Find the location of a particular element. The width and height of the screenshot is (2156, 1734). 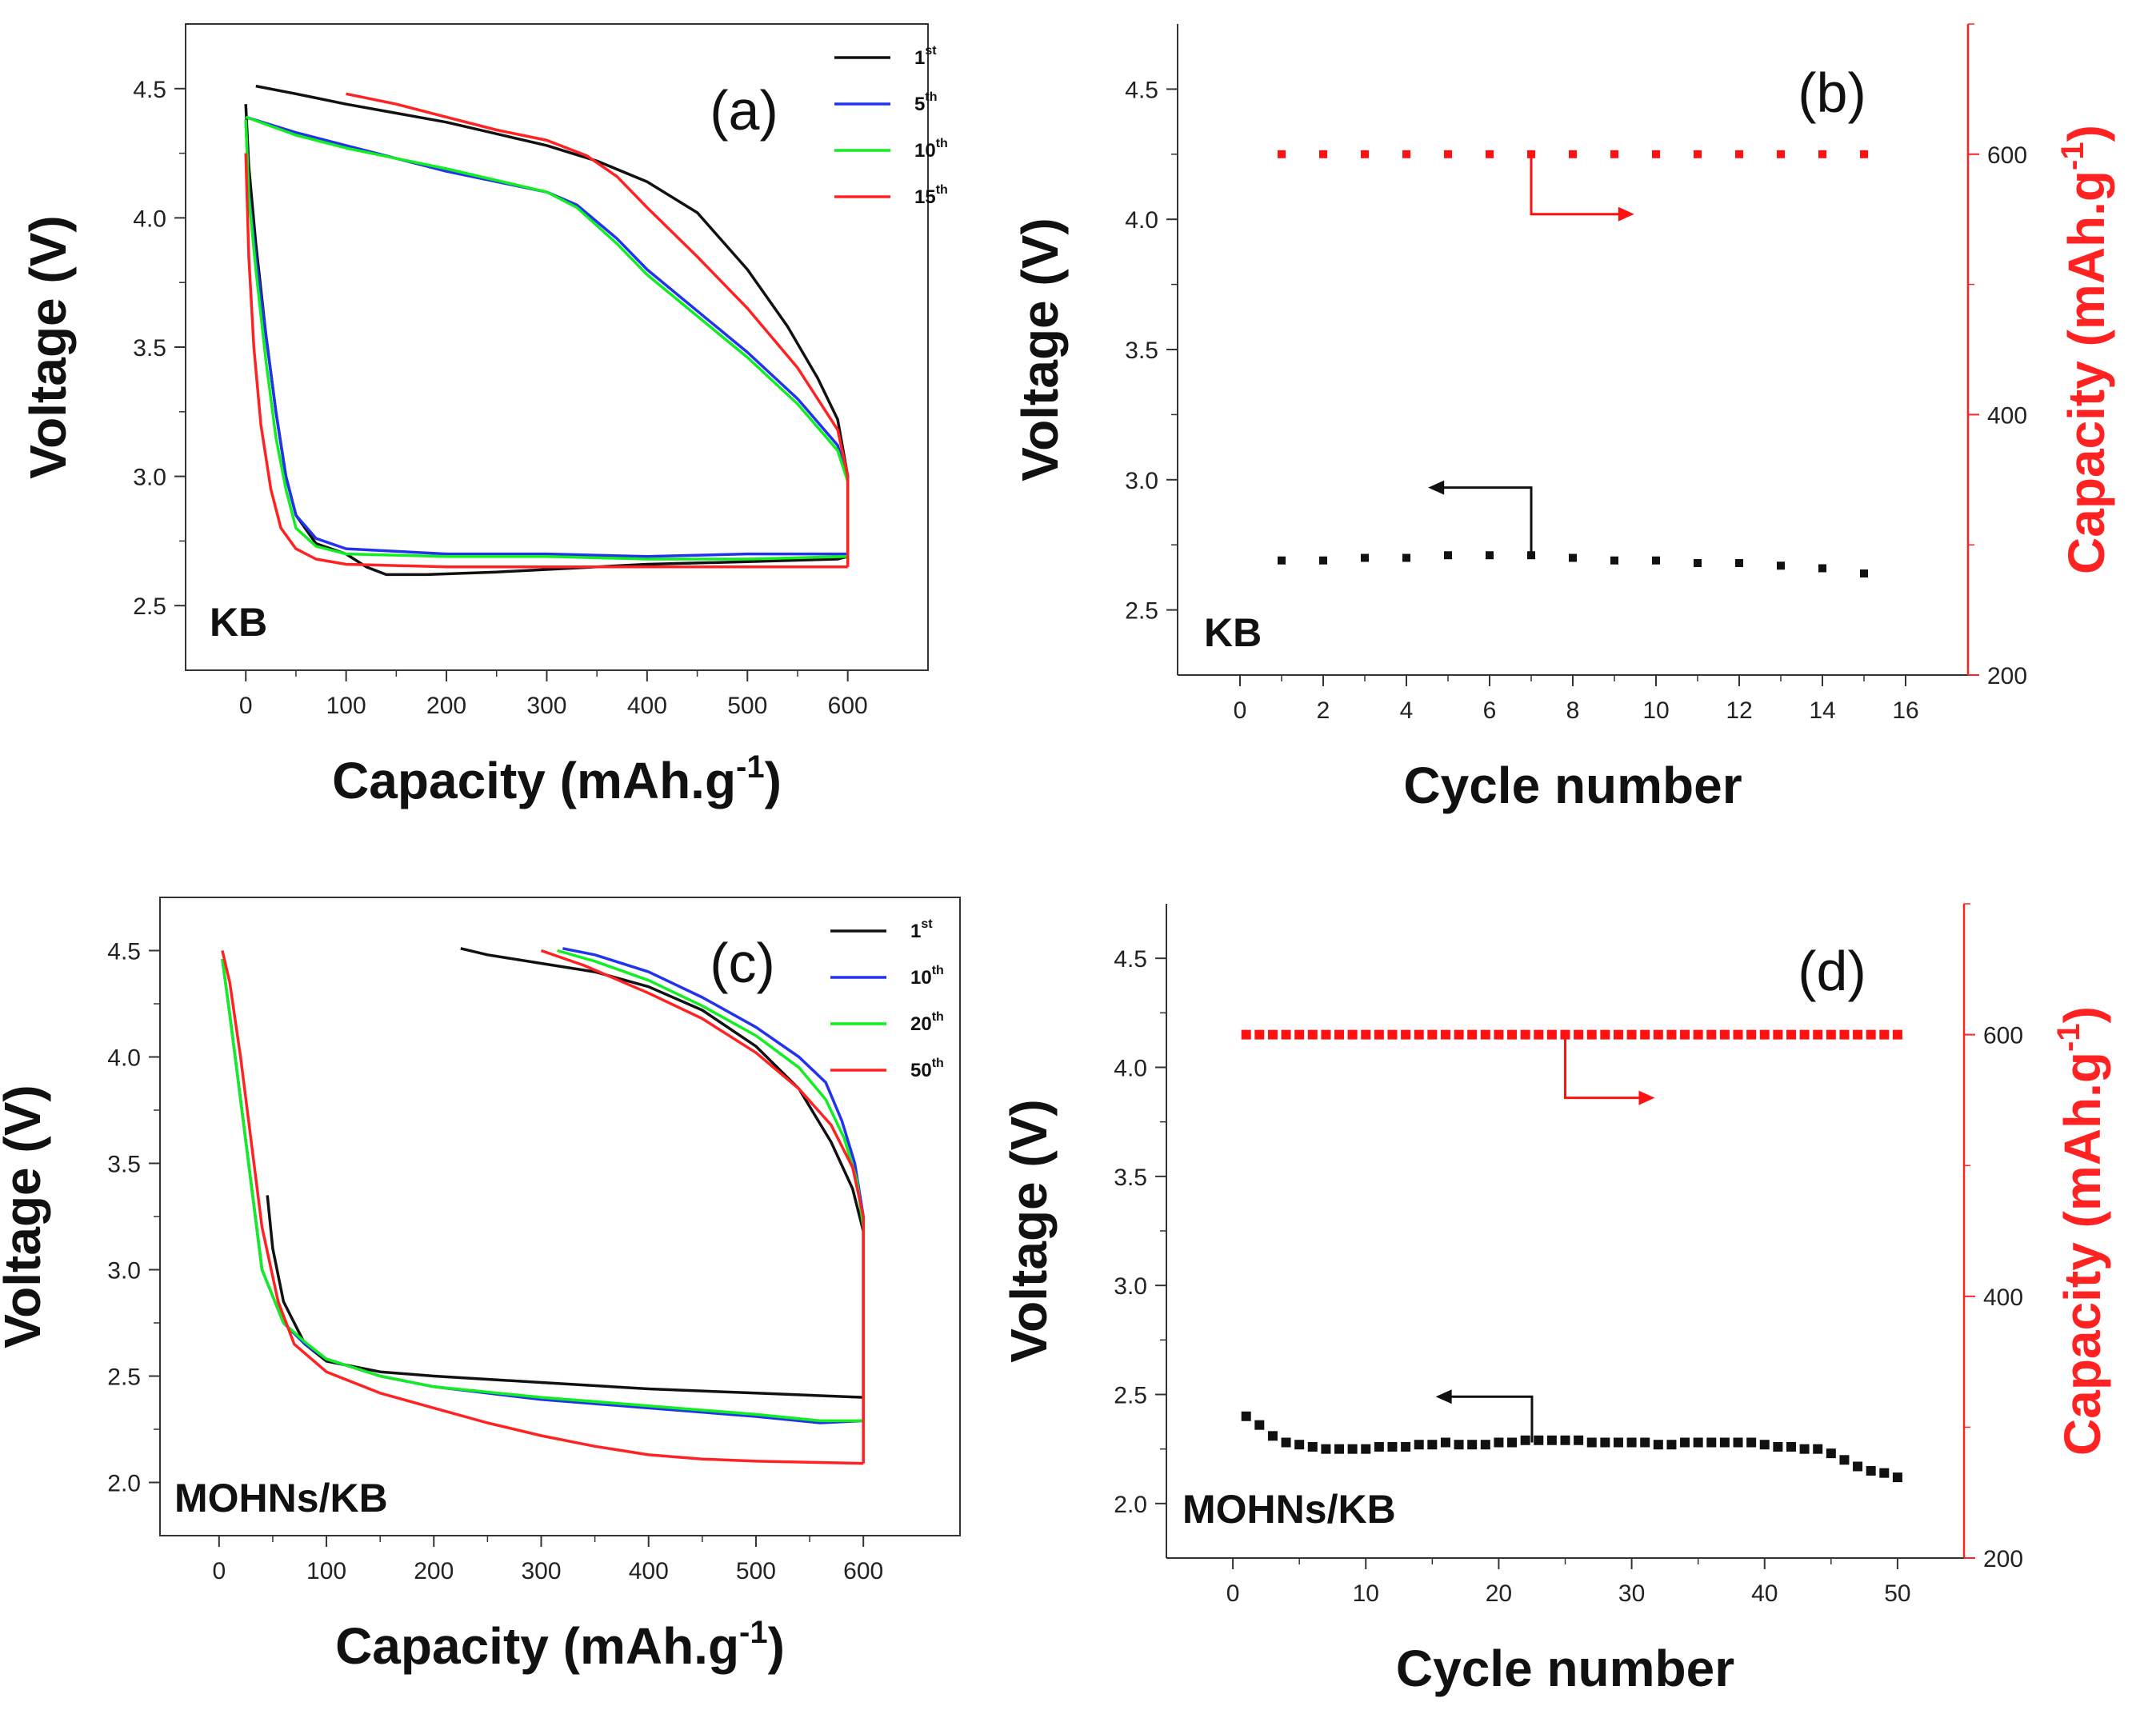

series-line-20th-charge is located at coordinates (711, 1185).